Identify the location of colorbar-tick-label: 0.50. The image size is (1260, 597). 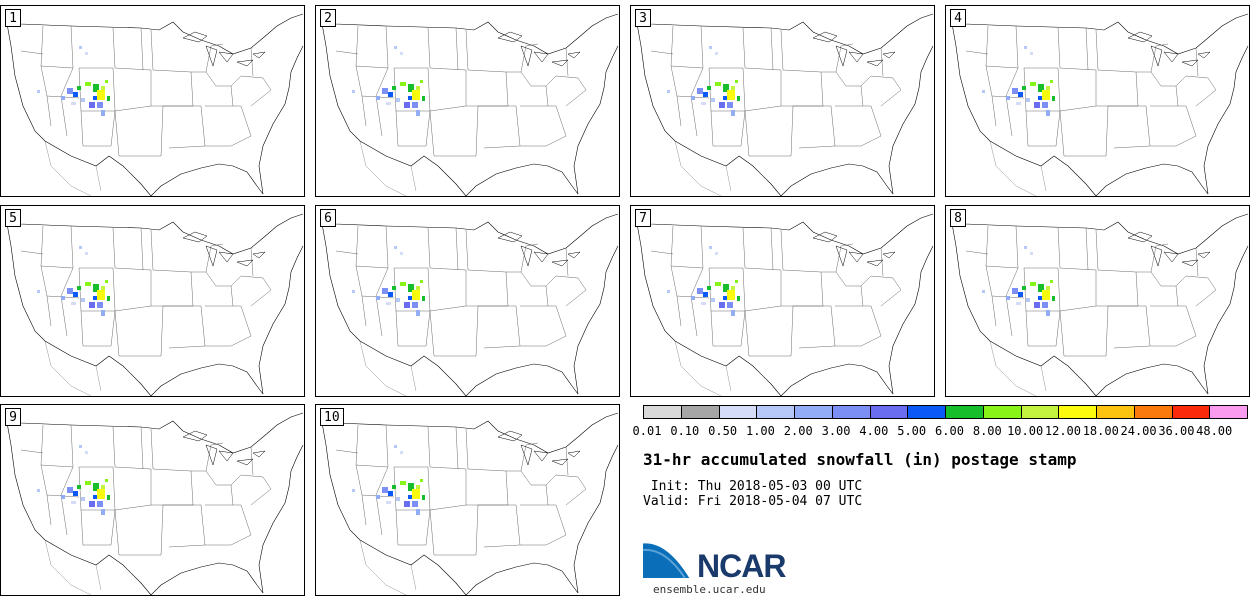
(723, 431).